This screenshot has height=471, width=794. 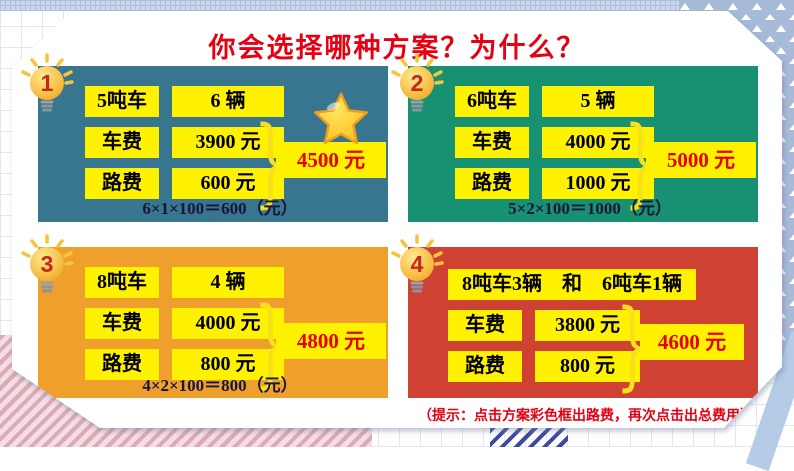 I want to click on combo-header-box: 8吨车3辆 和 6吨车1辆, so click(x=572, y=284).